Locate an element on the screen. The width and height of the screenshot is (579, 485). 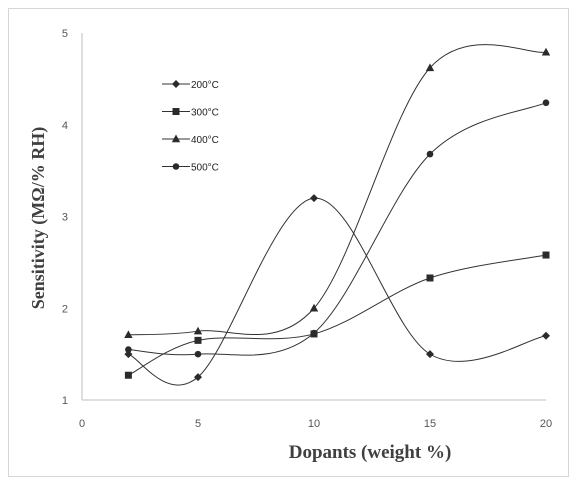
y-tick-label: 5 is located at coordinates (65, 34).